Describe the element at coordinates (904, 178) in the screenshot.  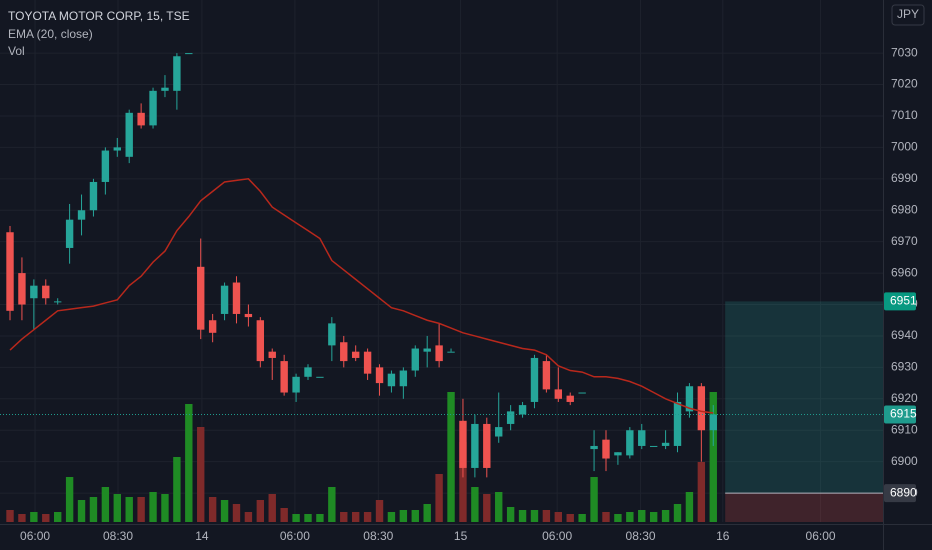
I see `y-tick-label: 6990` at that location.